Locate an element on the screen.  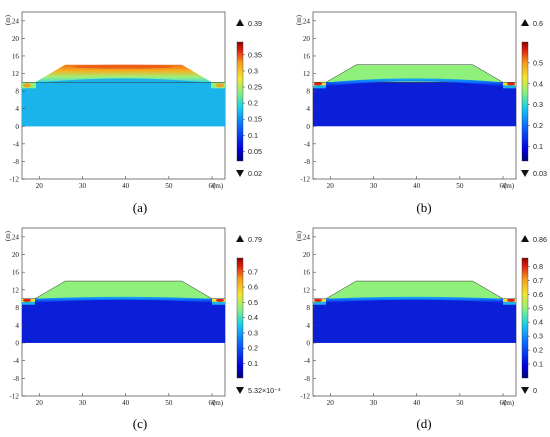
colorbar: 0.86 0 0.8 0.7 0.6 0.5 0.4 0.3 0.2 0.1 is located at coordinates (534, 315).